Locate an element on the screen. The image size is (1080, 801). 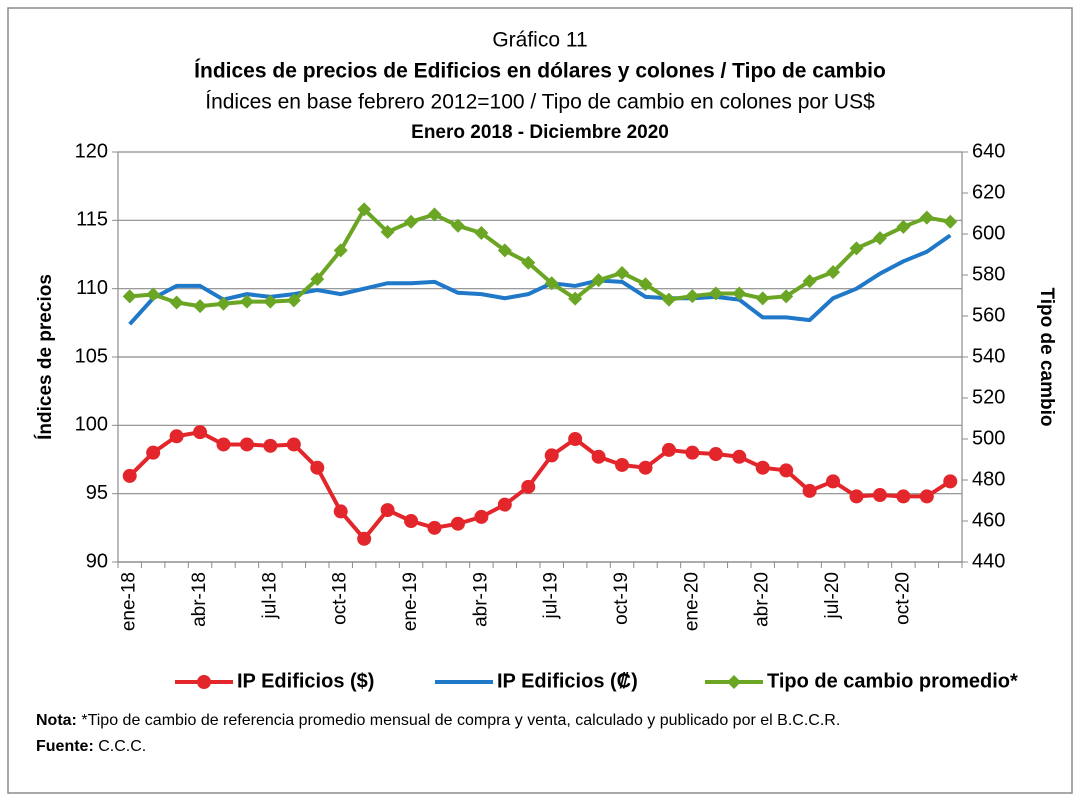
y-tick-label: 105 is located at coordinates (91, 356).